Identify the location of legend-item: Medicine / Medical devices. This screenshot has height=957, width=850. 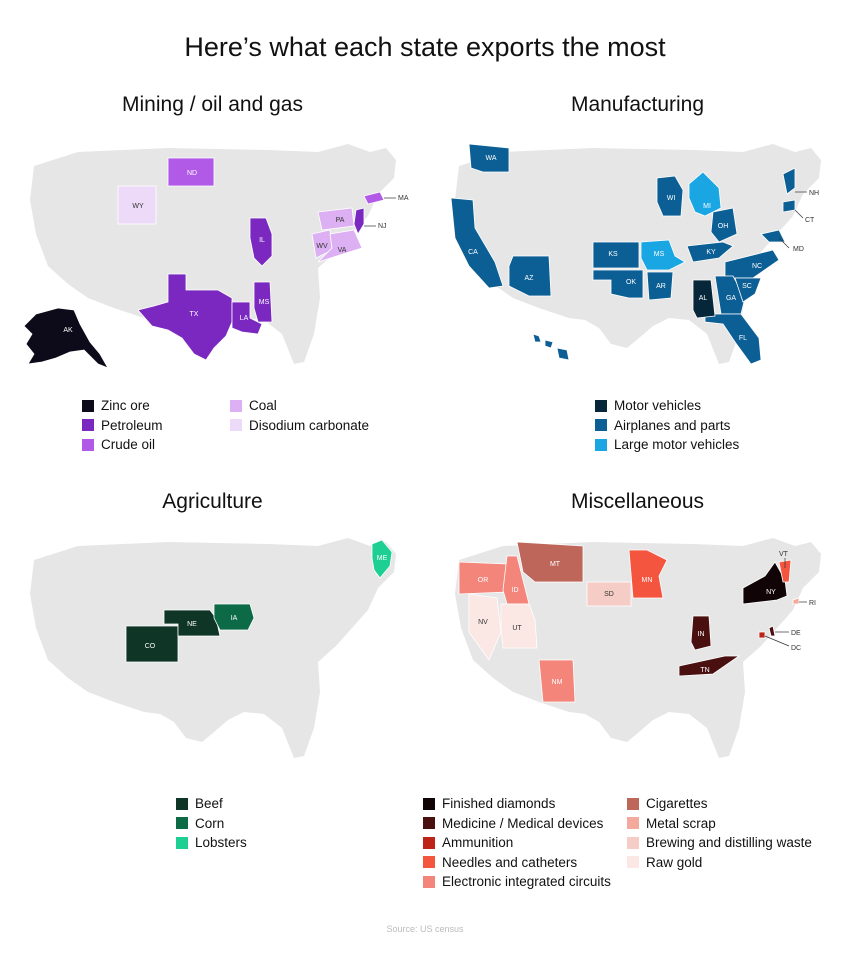
(517, 824).